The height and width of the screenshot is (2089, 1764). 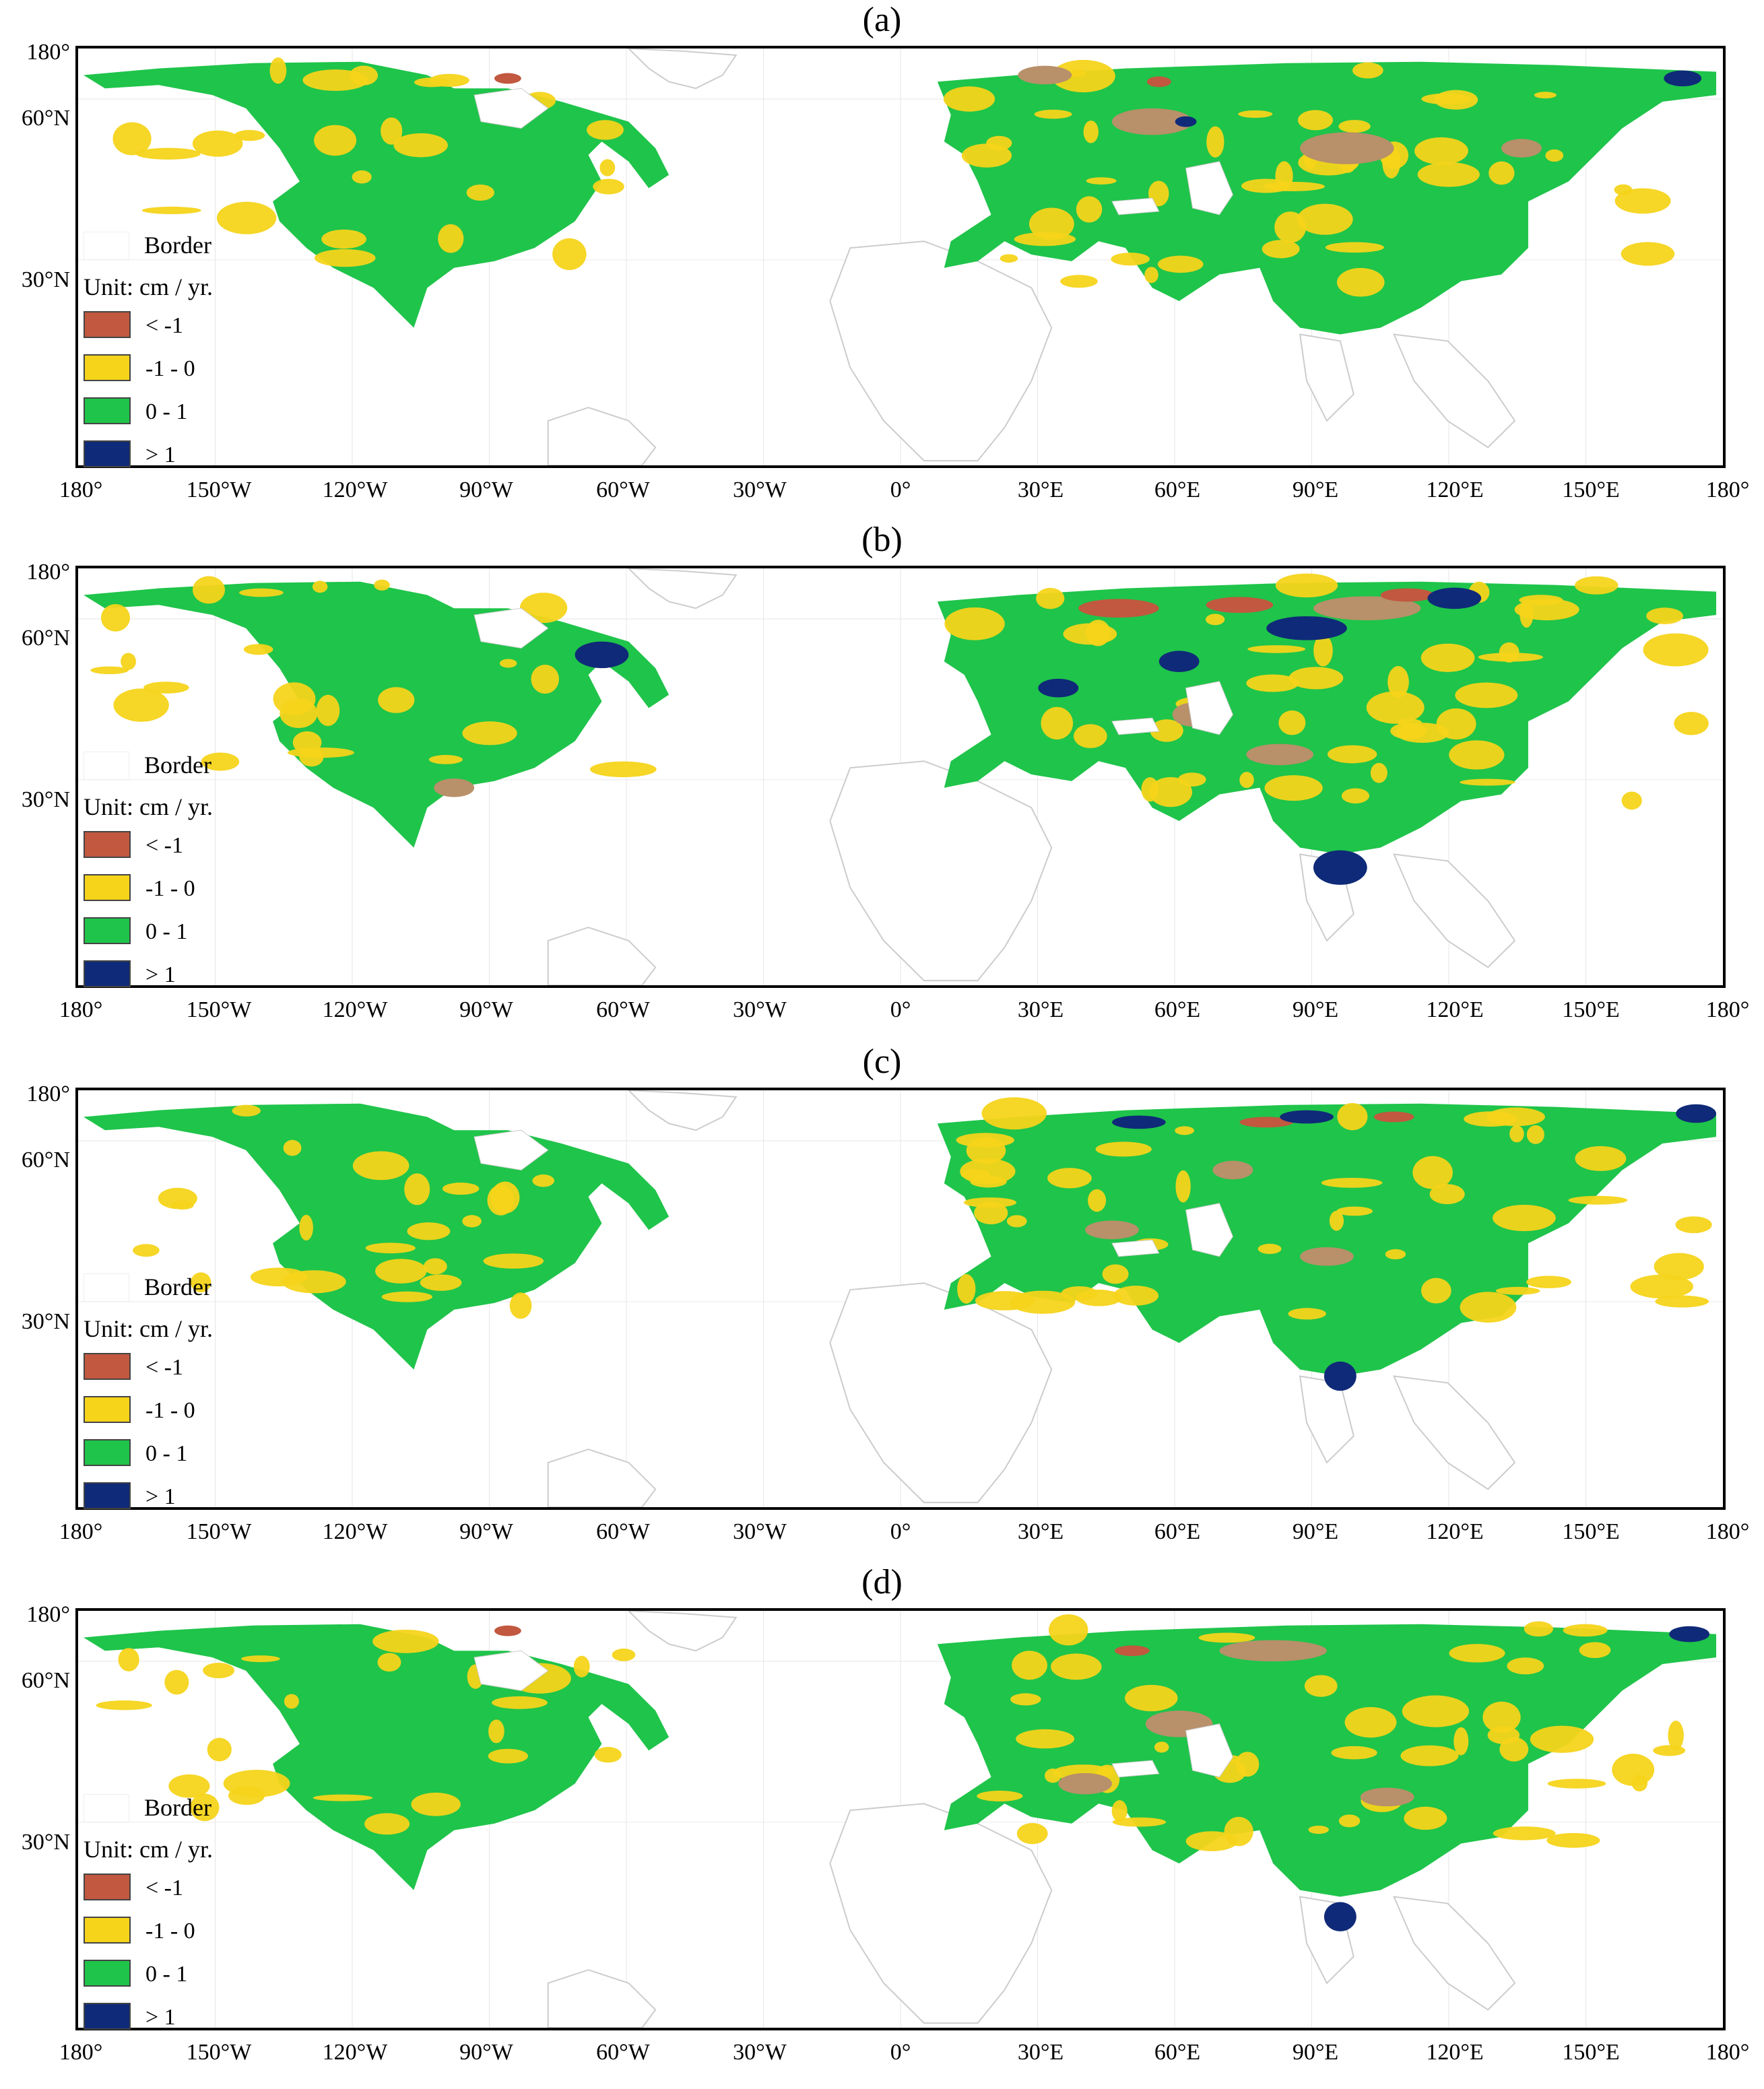 I want to click on north-america-region, so click(x=376, y=194).